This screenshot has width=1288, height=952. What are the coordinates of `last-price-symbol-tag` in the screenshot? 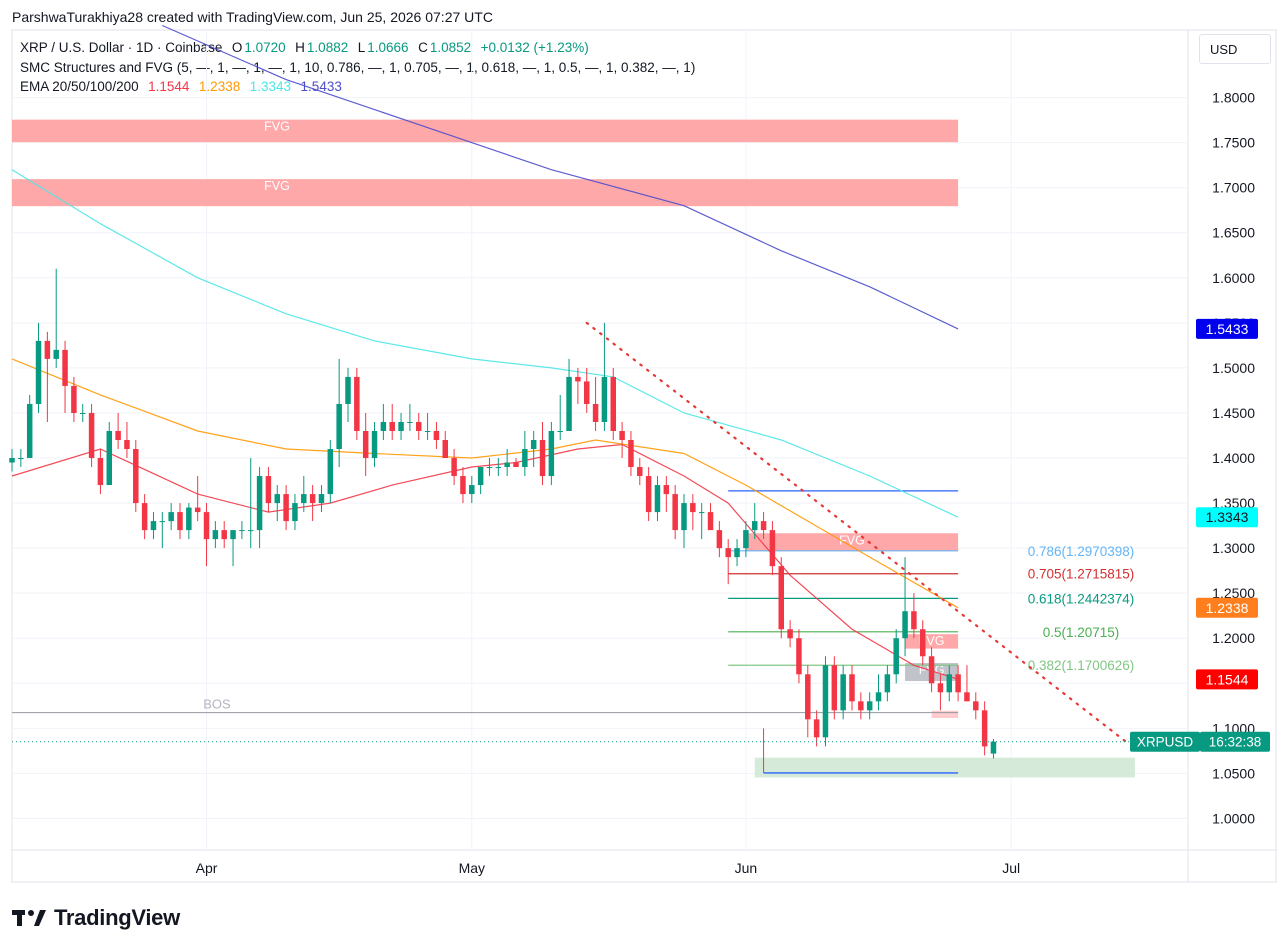 It's located at (1165, 741).